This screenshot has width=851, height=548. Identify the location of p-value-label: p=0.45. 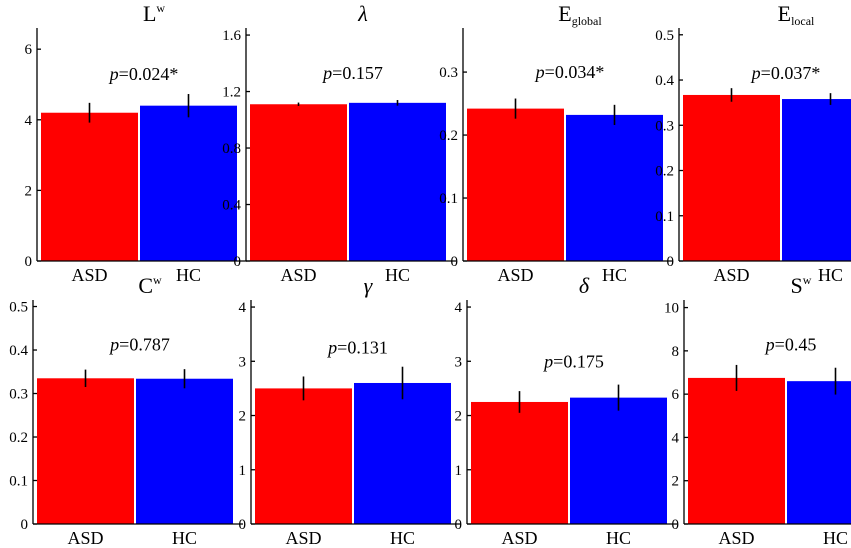
(790, 344).